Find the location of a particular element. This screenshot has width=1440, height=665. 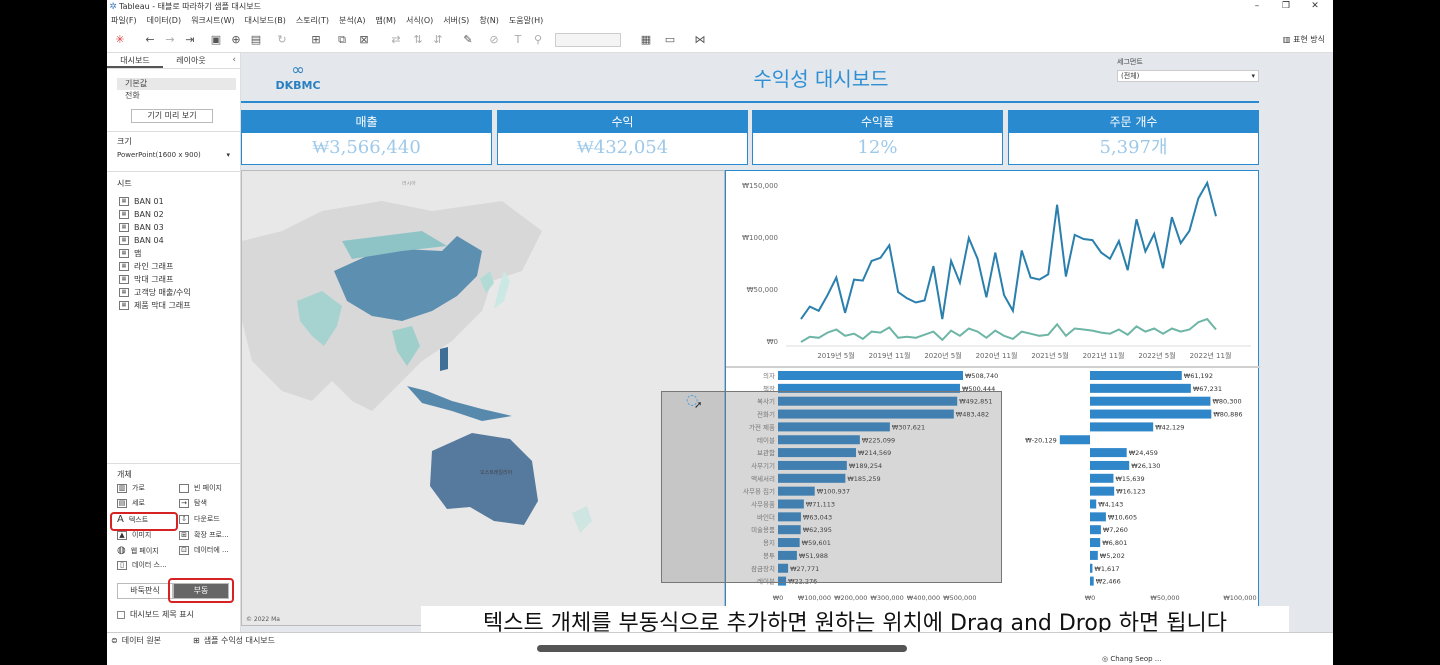

australia-region is located at coordinates (484, 479).